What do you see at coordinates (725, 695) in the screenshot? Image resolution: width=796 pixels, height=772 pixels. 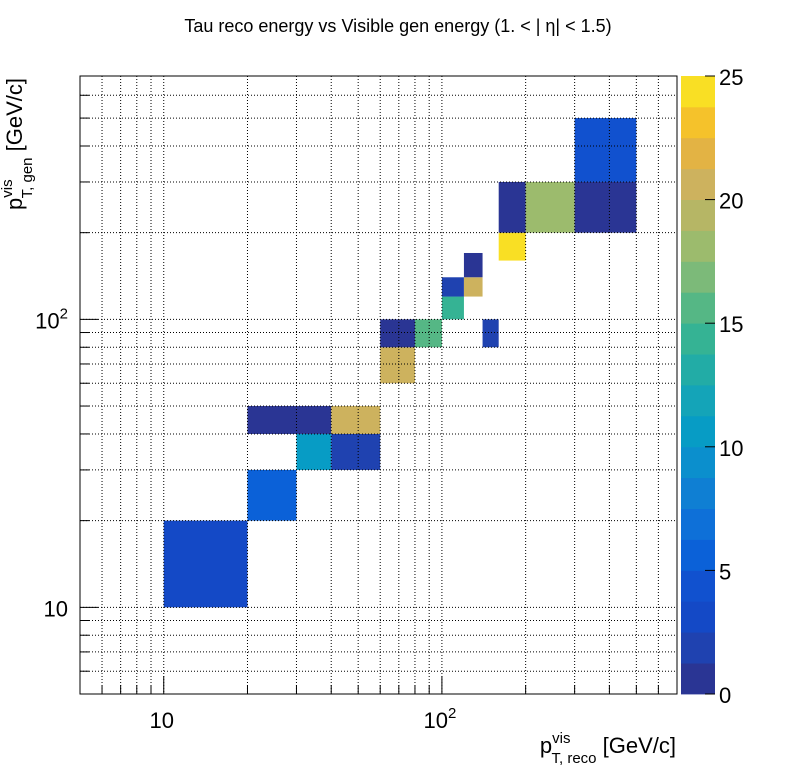 I see `colorbar-tick-label: 0` at bounding box center [725, 695].